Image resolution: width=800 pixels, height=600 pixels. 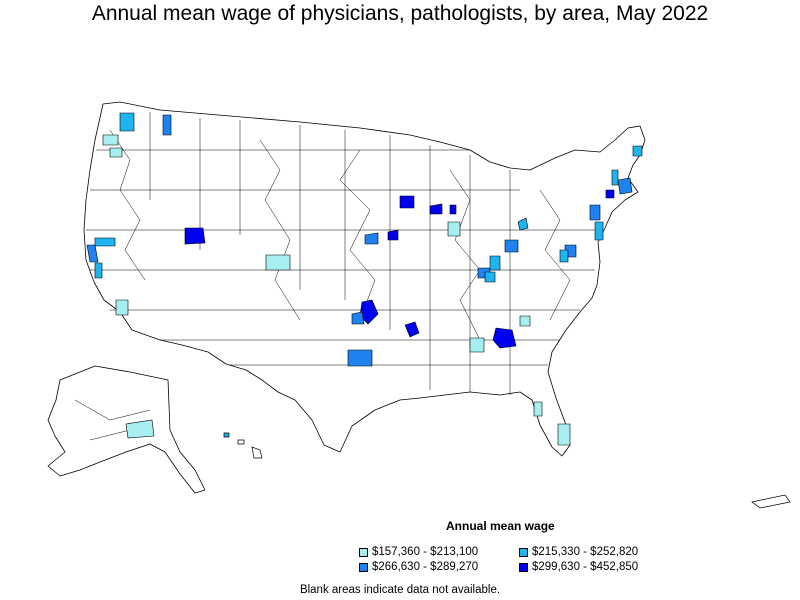 What do you see at coordinates (371, 238) in the screenshot?
I see `area-nebraska` at bounding box center [371, 238].